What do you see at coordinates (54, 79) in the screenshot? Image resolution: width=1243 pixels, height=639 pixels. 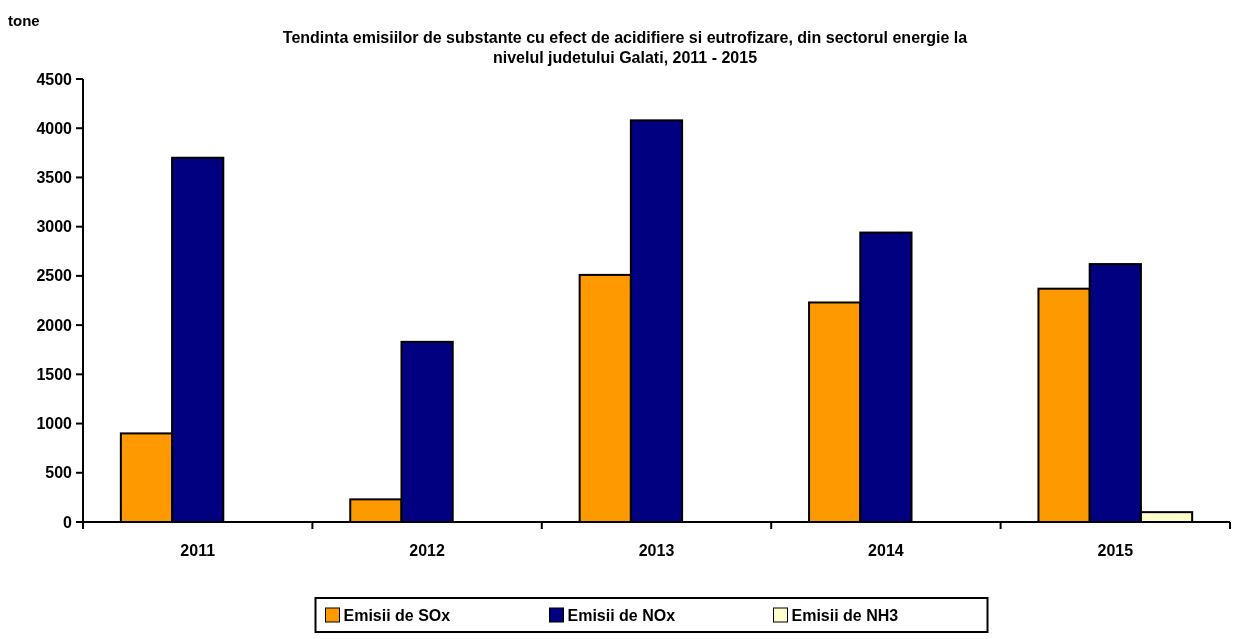 I see `y-tick-label: 4500` at bounding box center [54, 79].